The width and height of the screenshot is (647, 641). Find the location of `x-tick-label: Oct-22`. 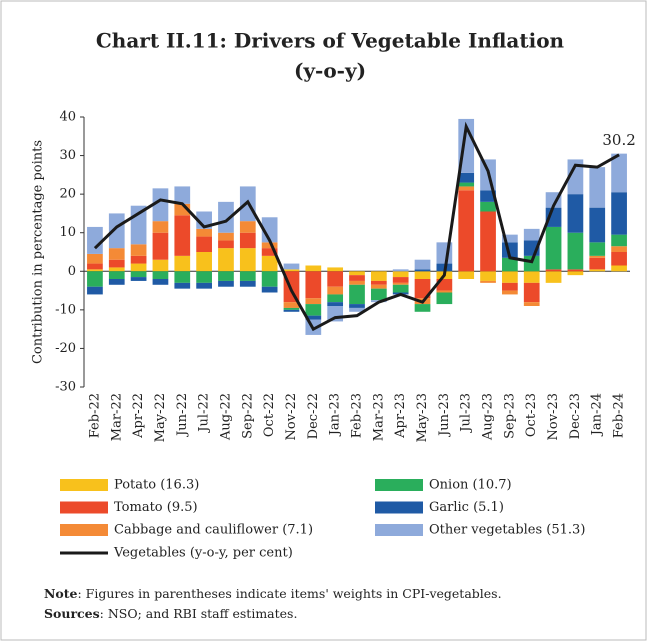

x-tick-label: Oct-22 is located at coordinates (269, 415).